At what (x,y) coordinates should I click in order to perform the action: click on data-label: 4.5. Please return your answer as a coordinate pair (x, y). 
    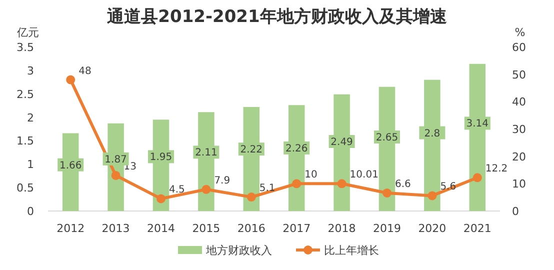
    Looking at the image, I should click on (177, 190).